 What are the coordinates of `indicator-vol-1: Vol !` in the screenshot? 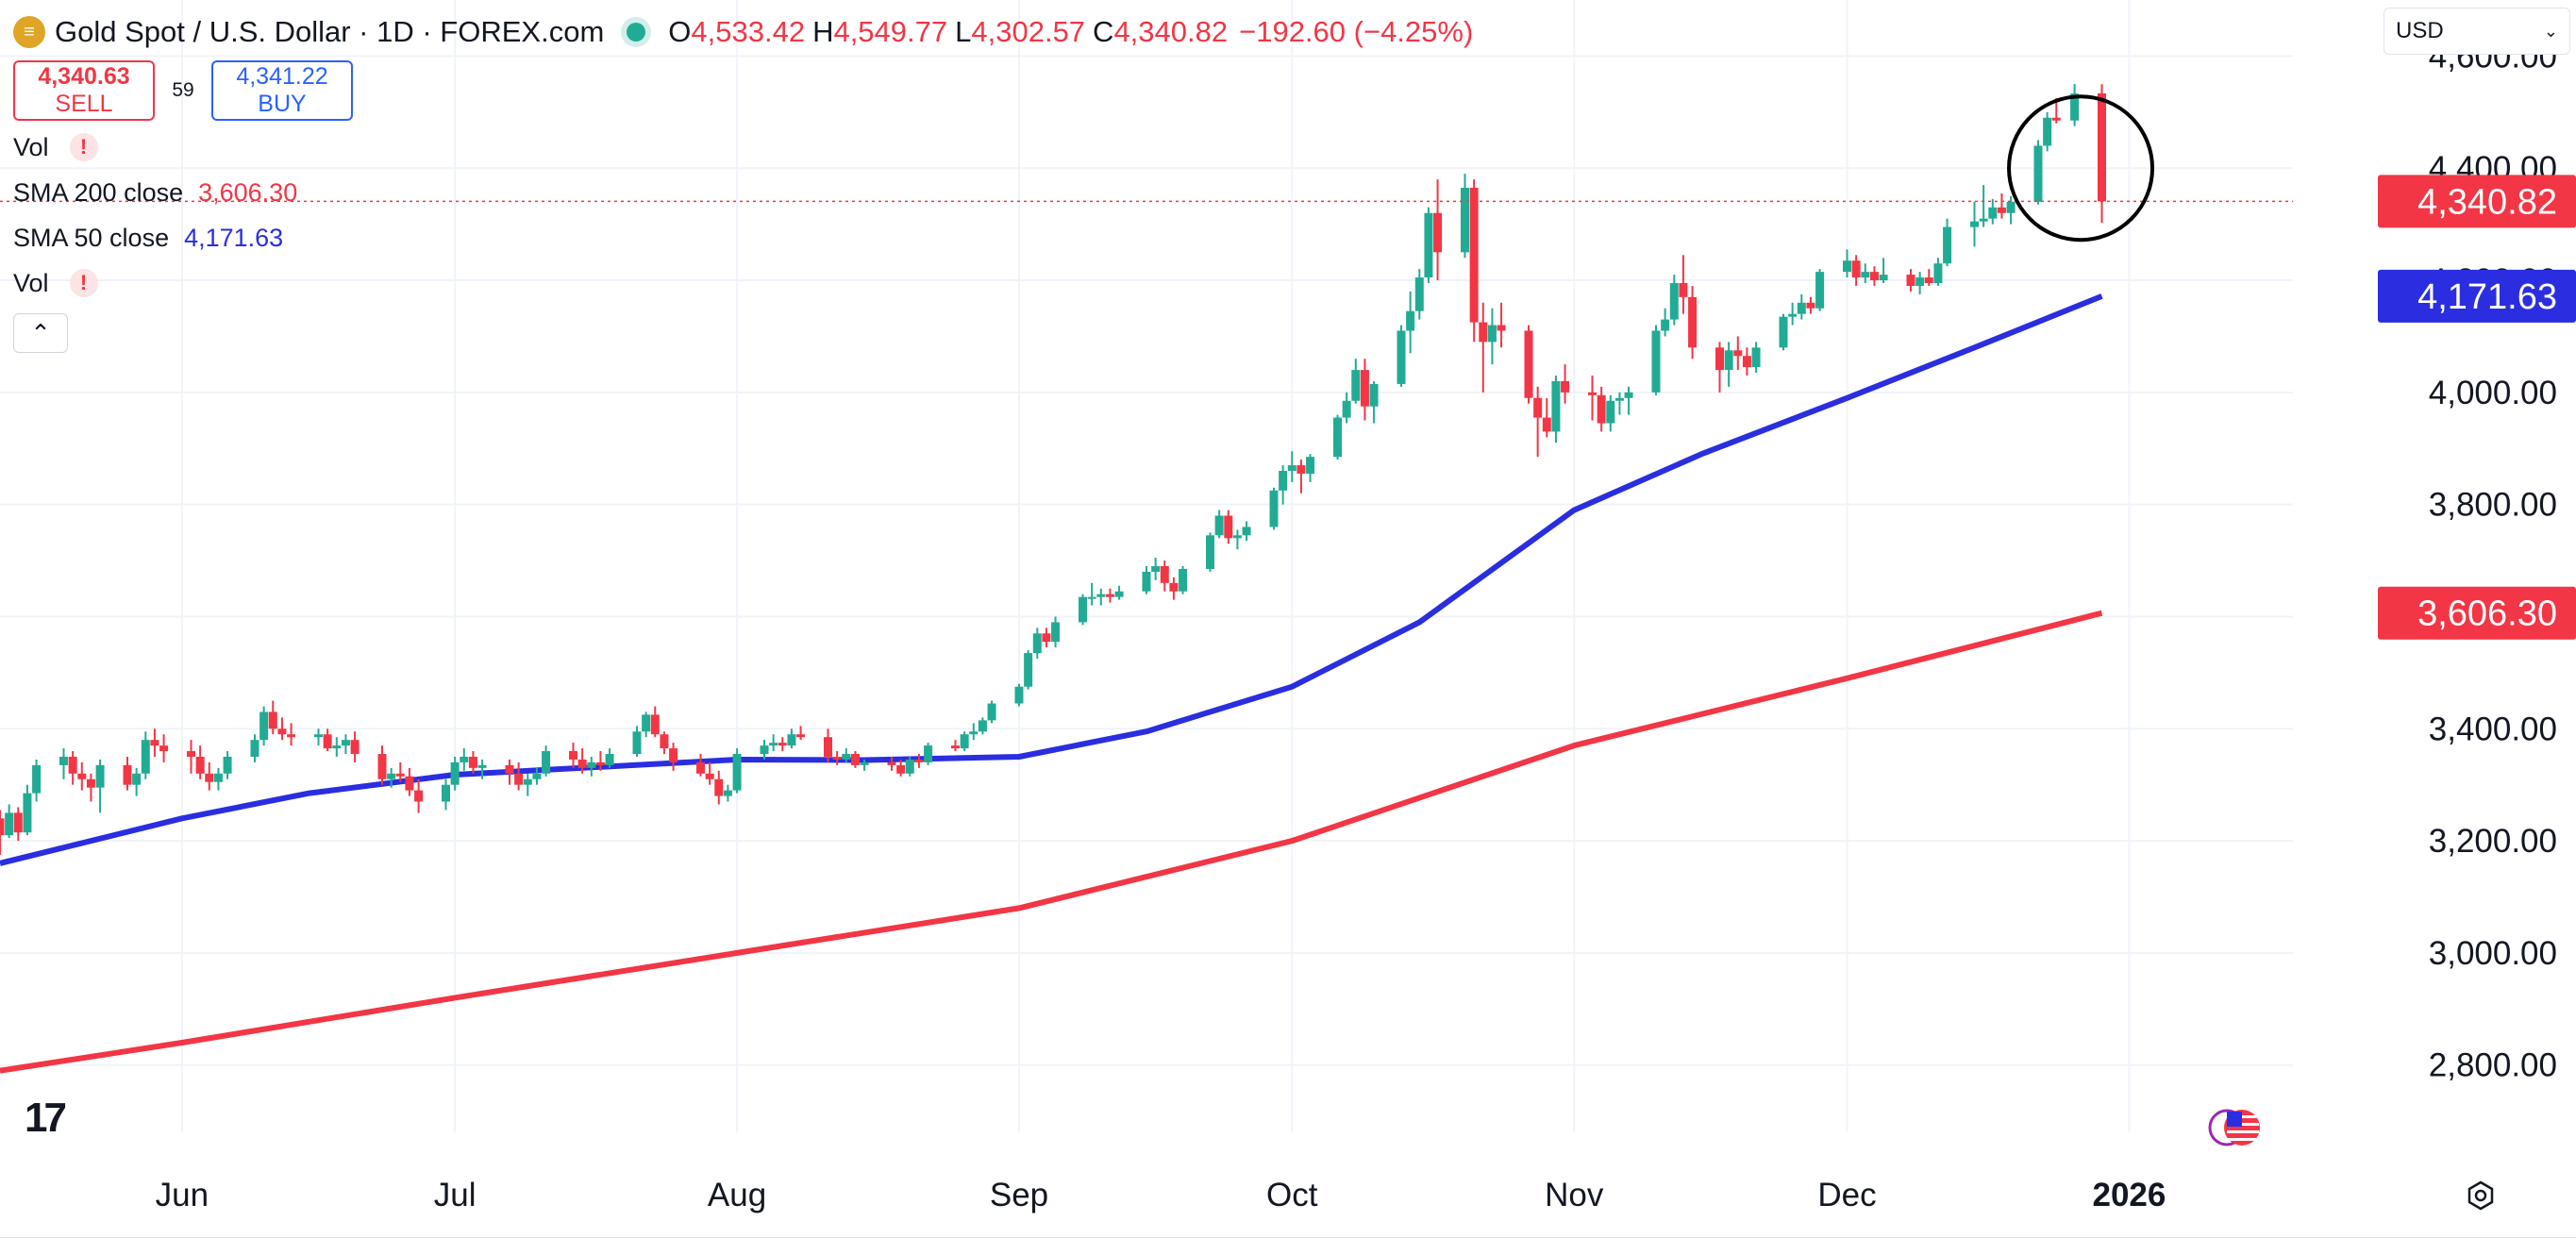 It's located at (743, 147).